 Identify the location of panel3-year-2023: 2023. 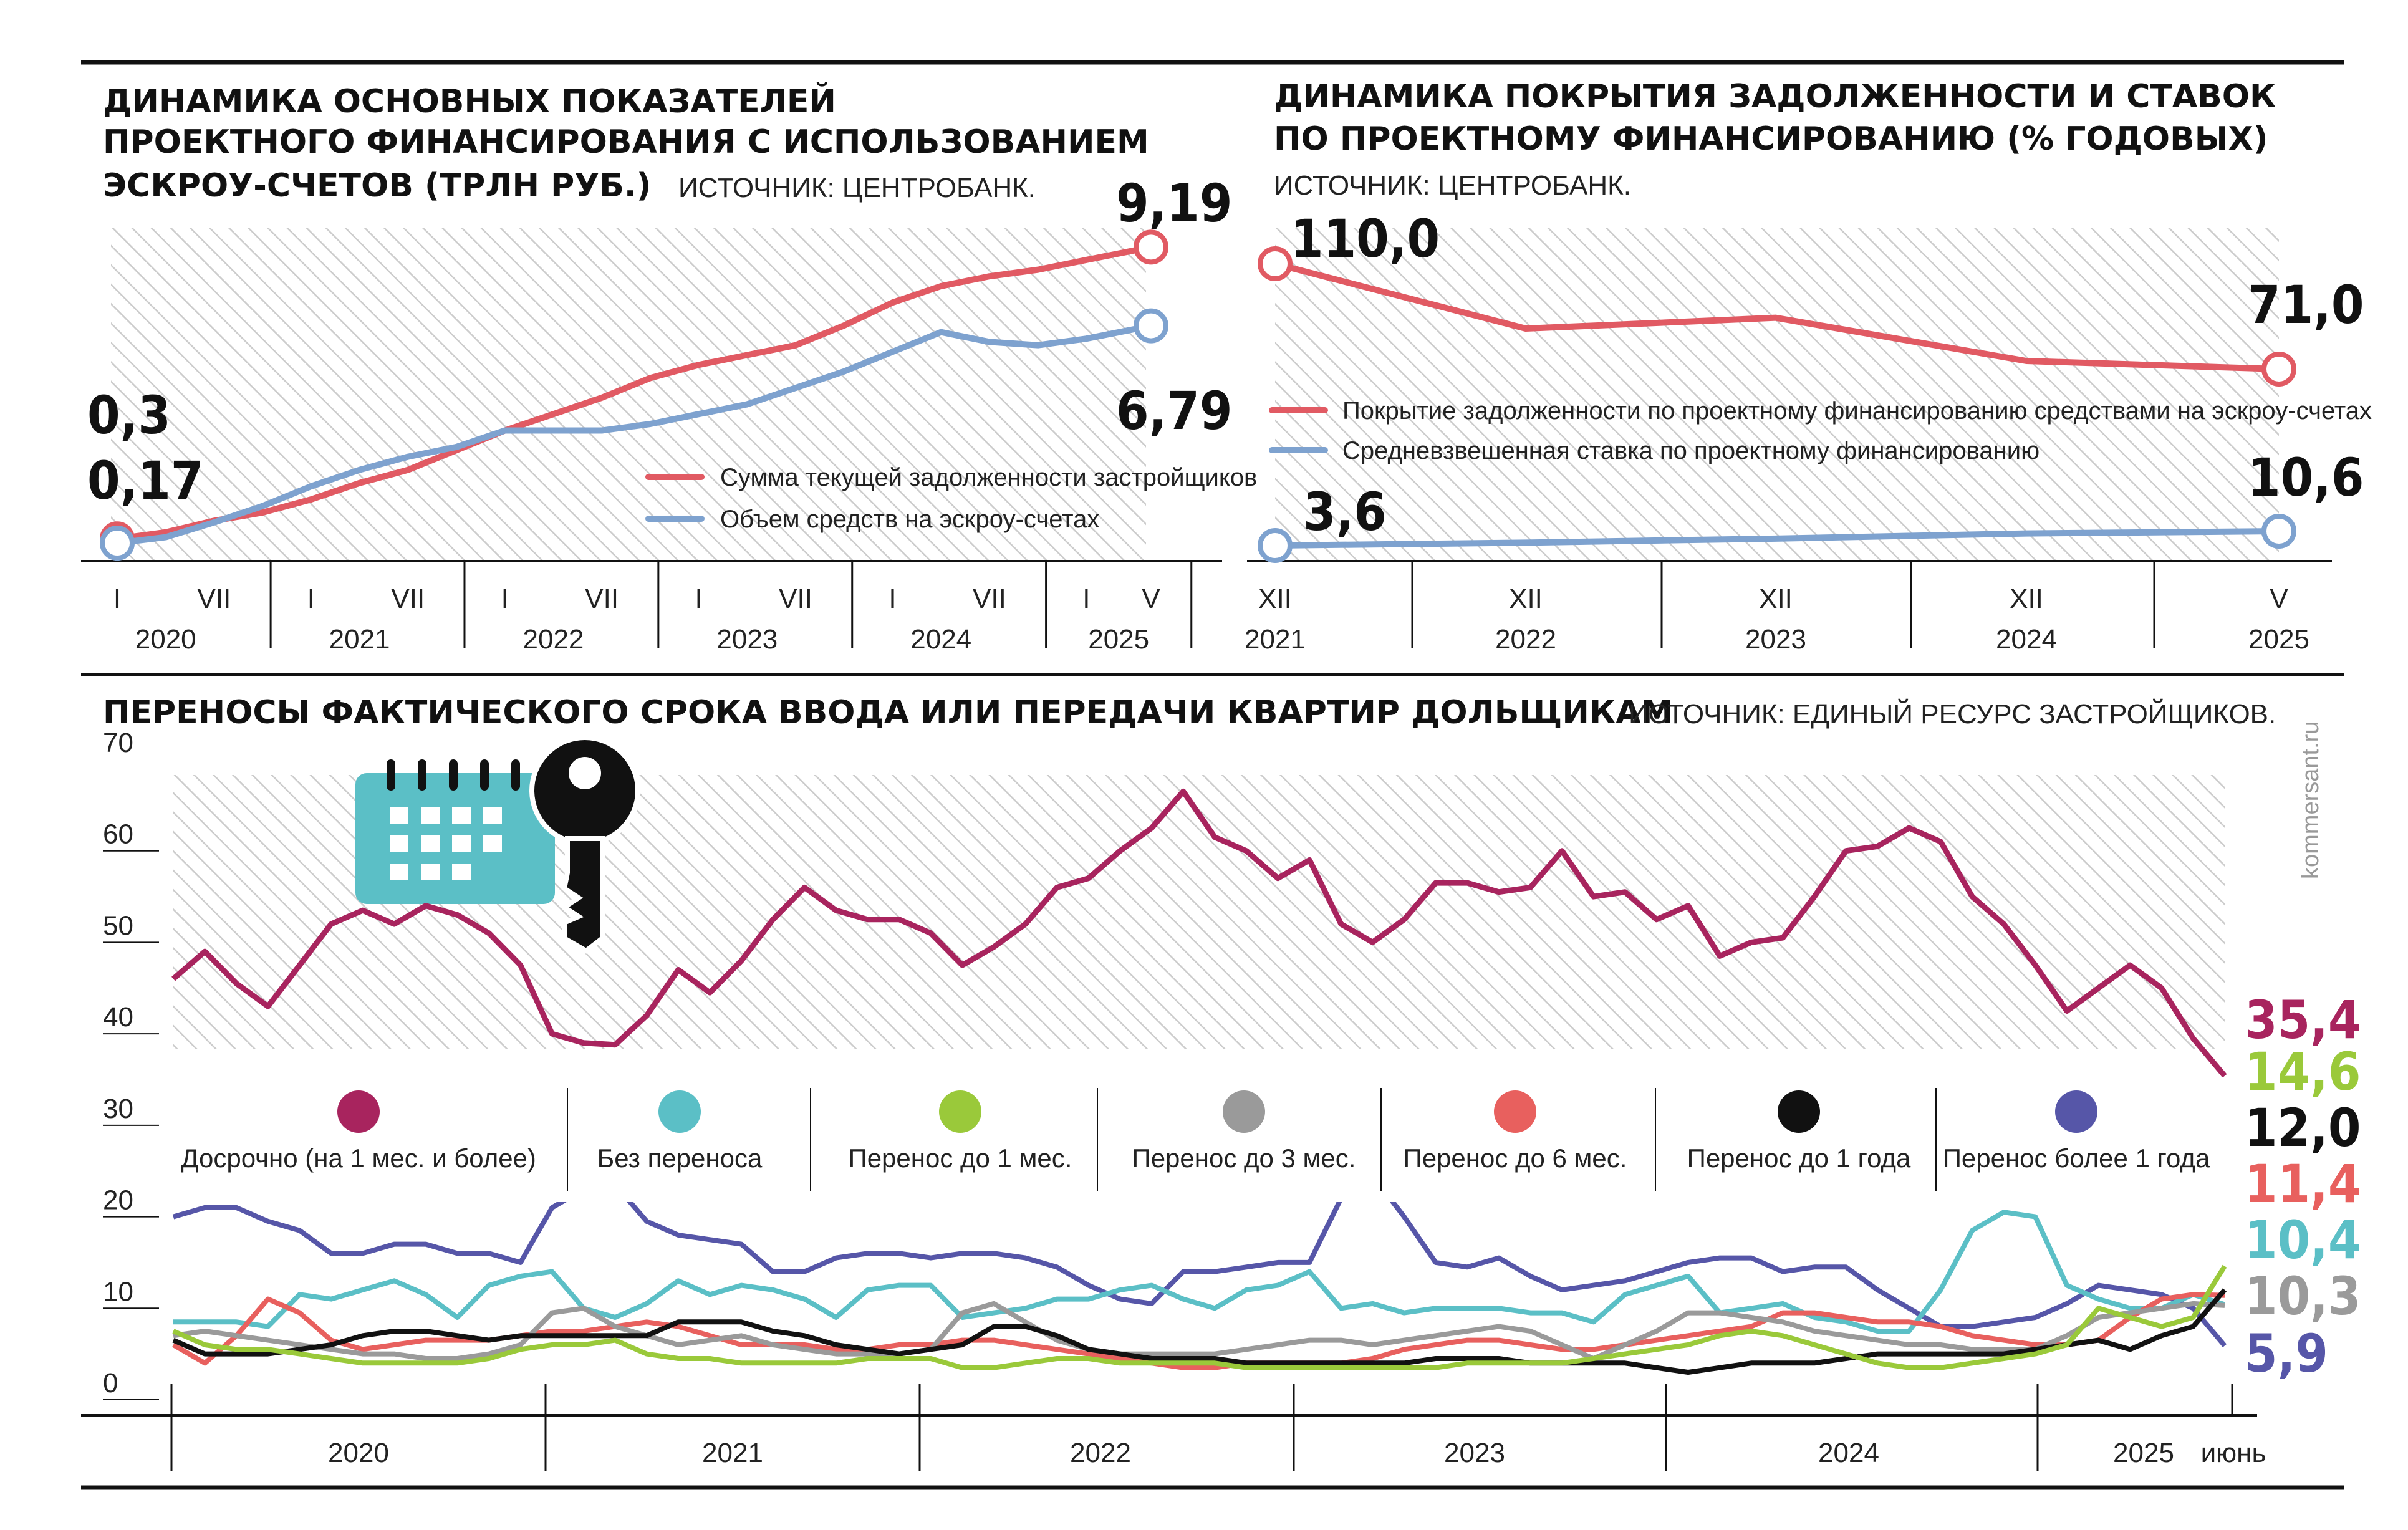
(1474, 1453).